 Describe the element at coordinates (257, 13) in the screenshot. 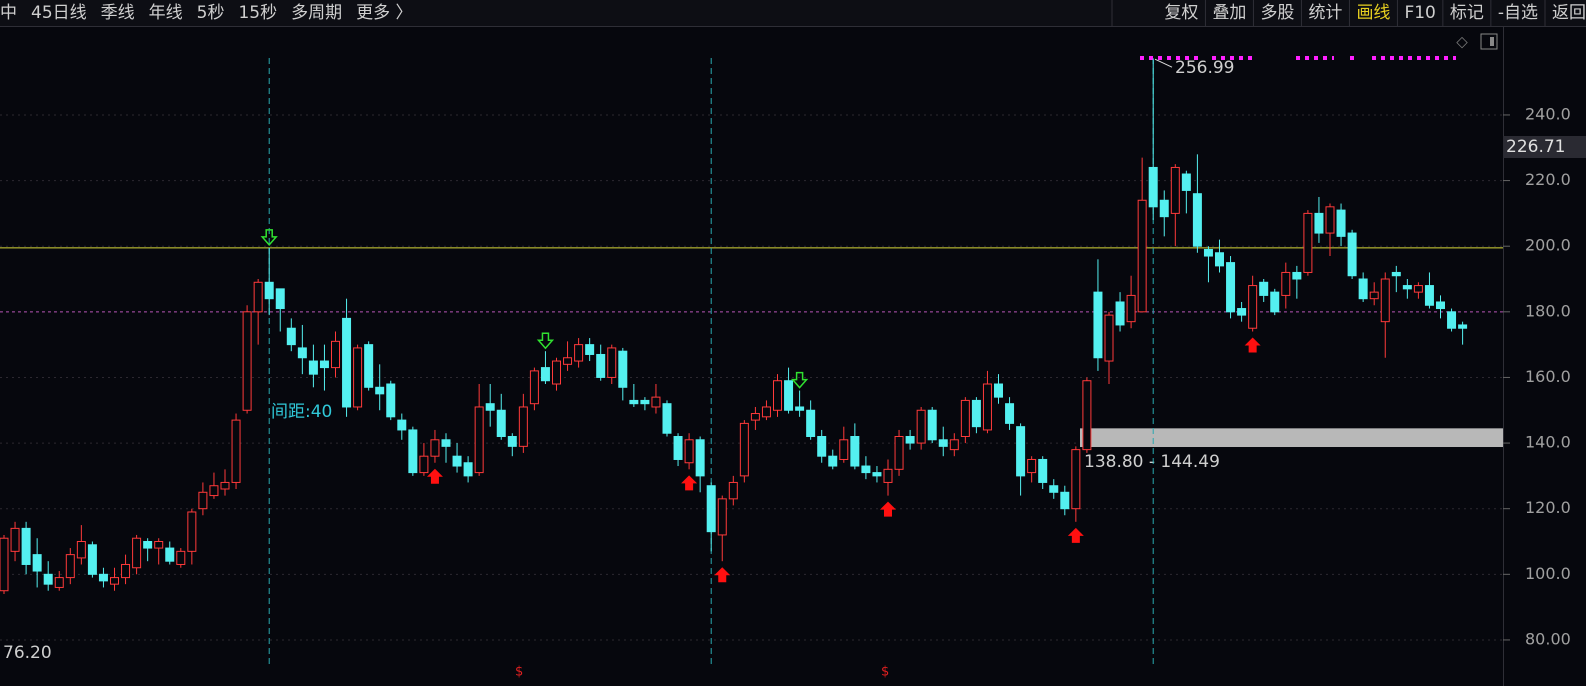

I see `toolbar-button: 15秒` at that location.